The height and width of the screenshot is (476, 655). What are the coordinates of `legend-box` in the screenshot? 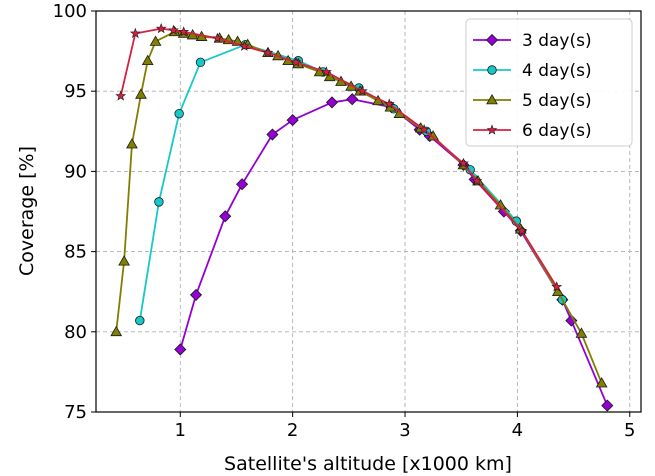 It's located at (549, 82).